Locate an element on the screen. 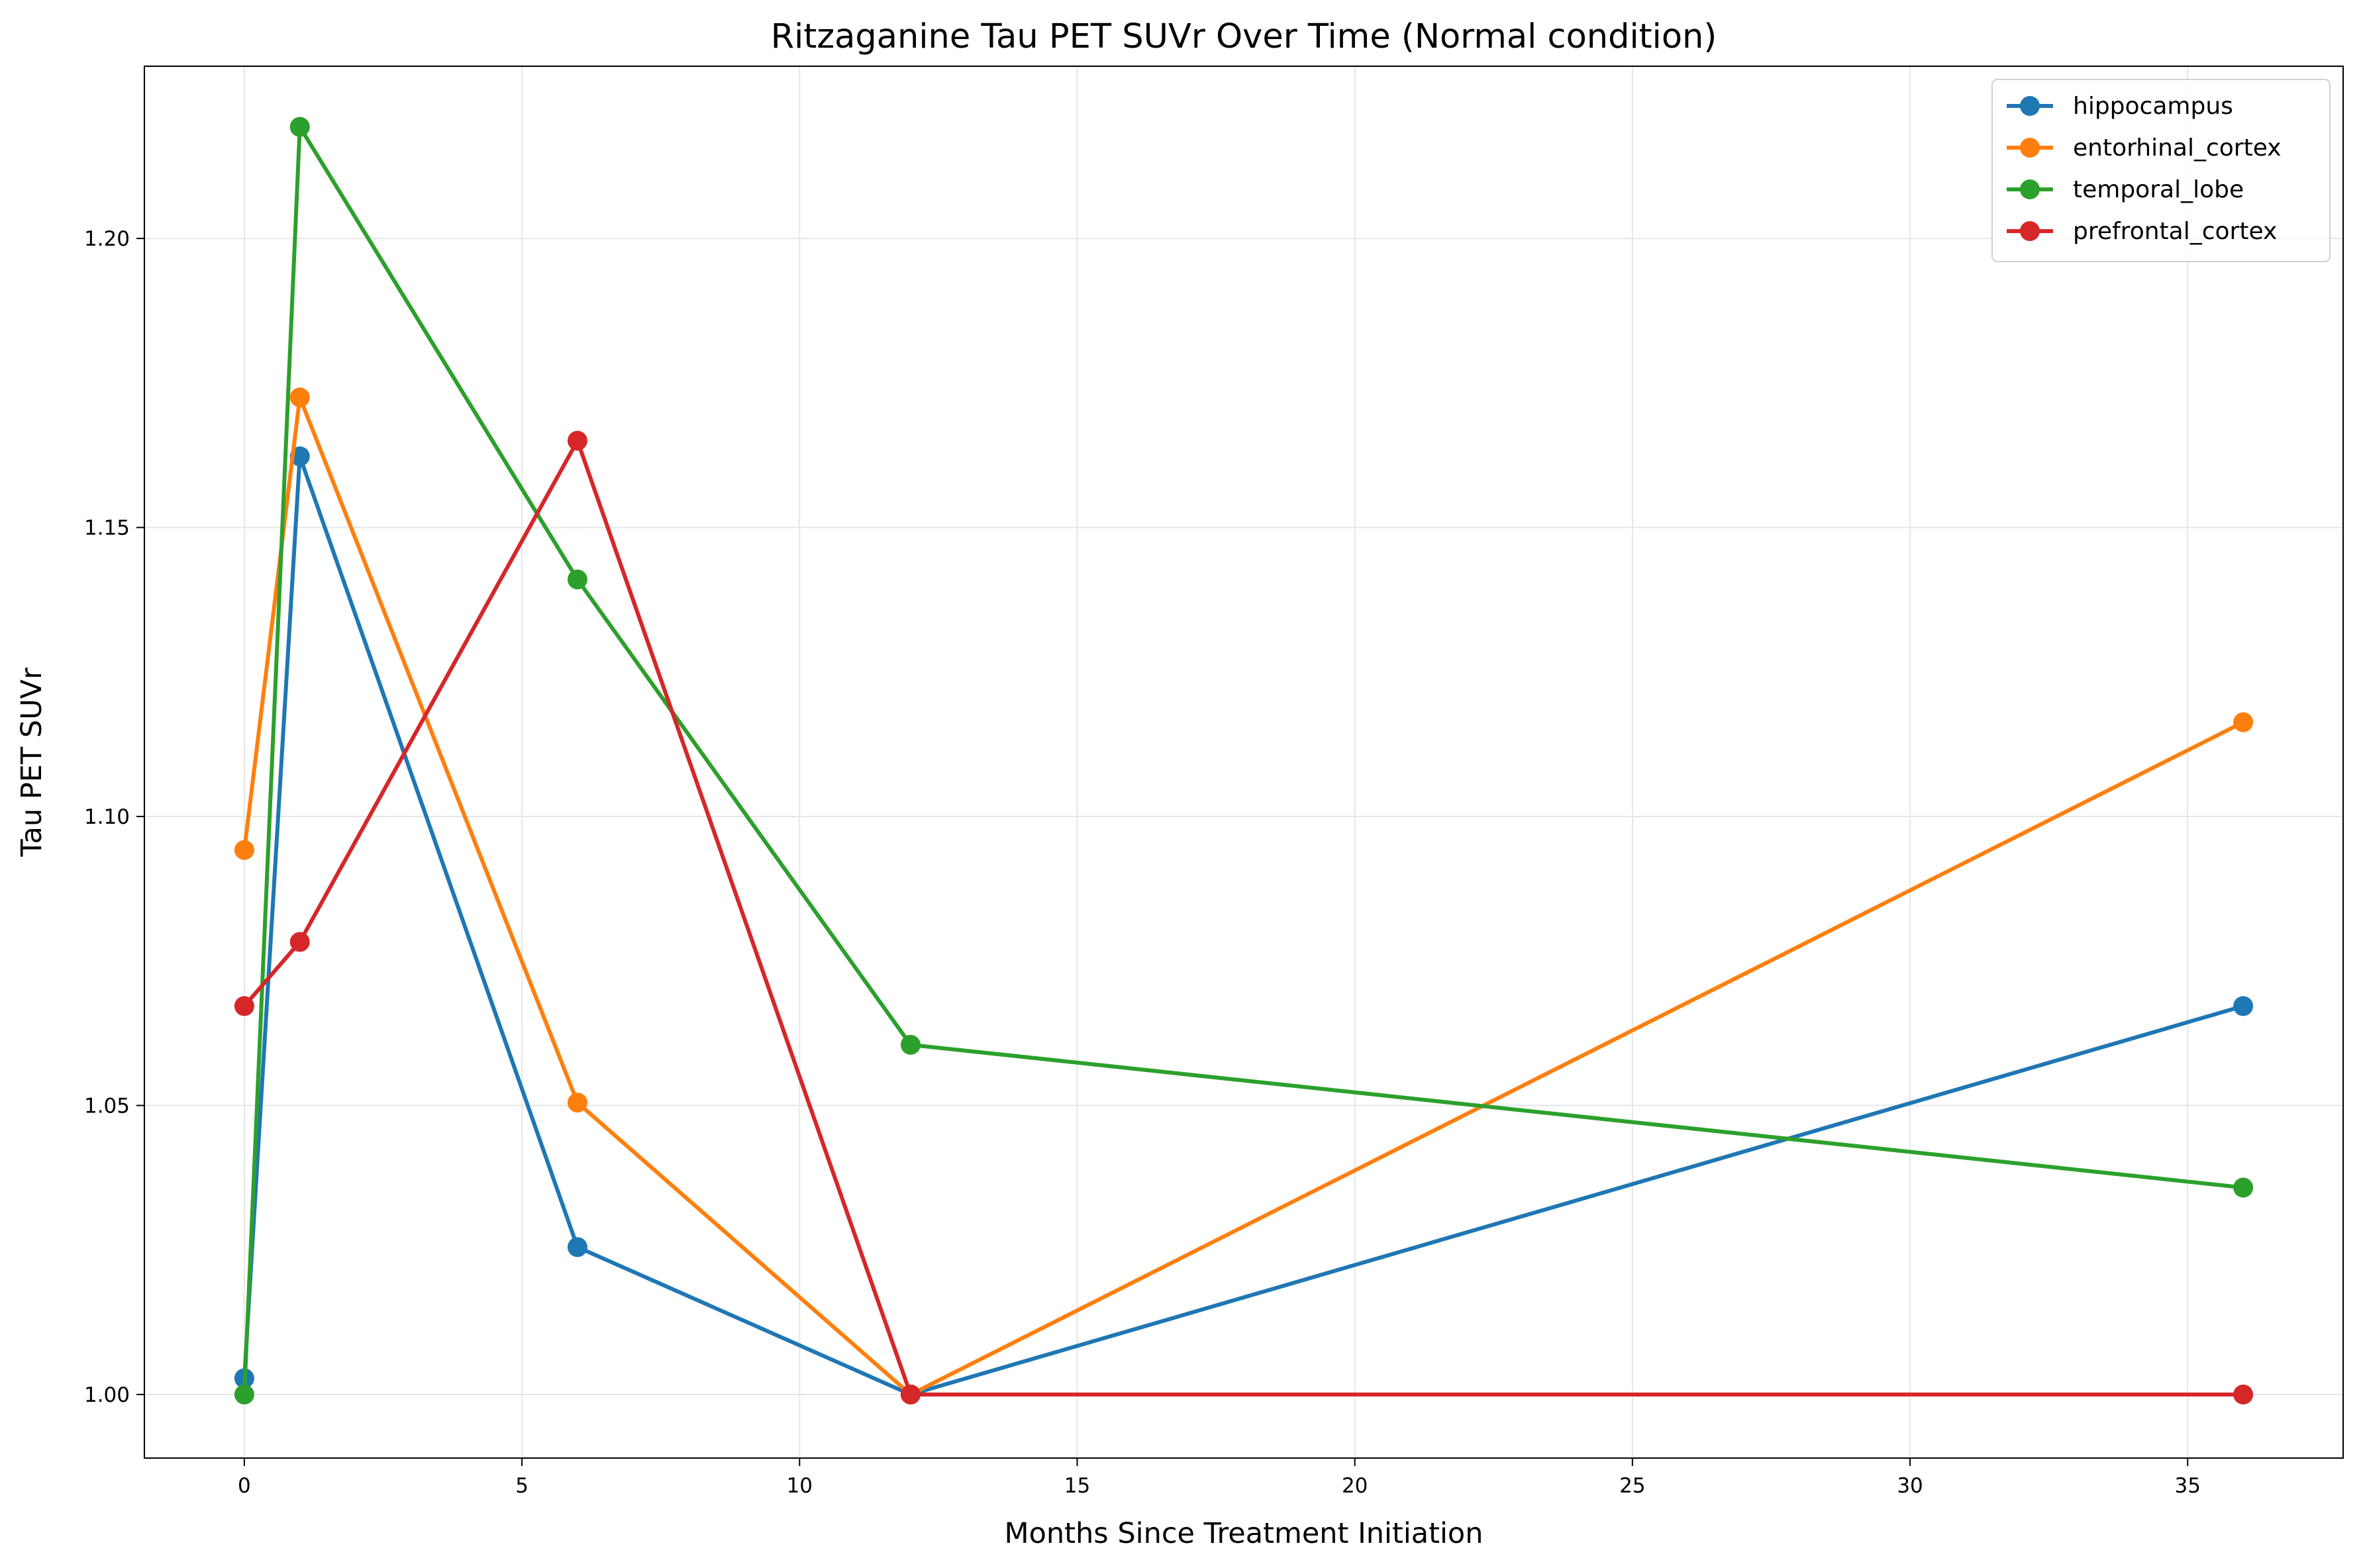 The image size is (2363, 1568). x-tick-label: 5 is located at coordinates (521, 1486).